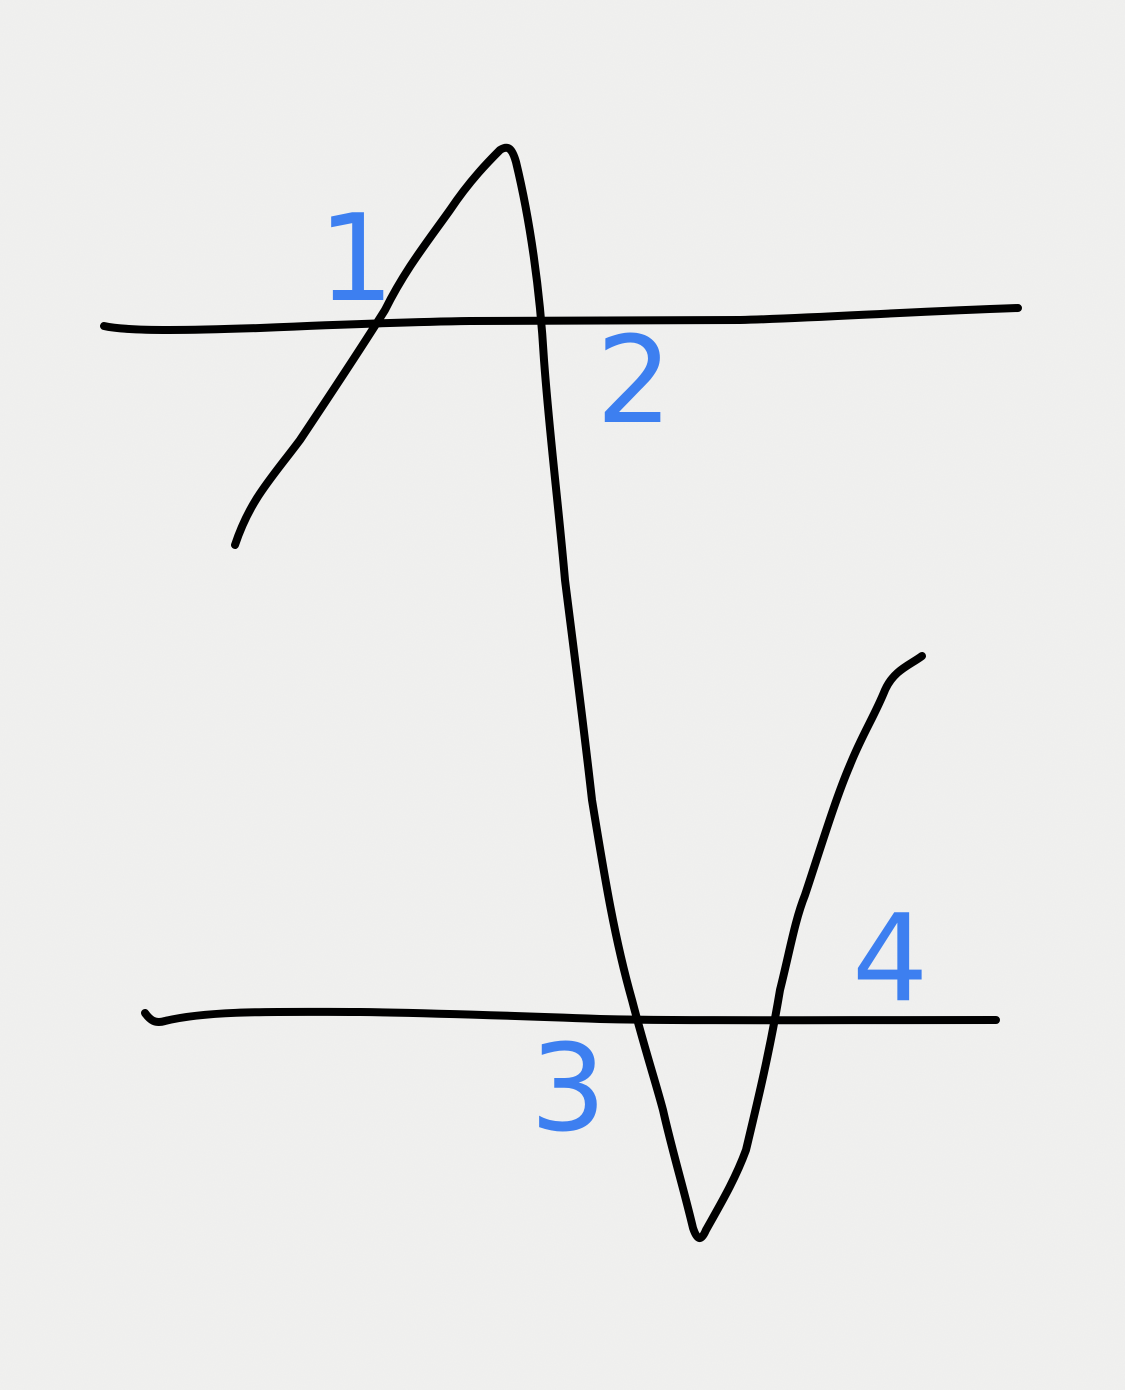  I want to click on marker-3: 3, so click(568, 1089).